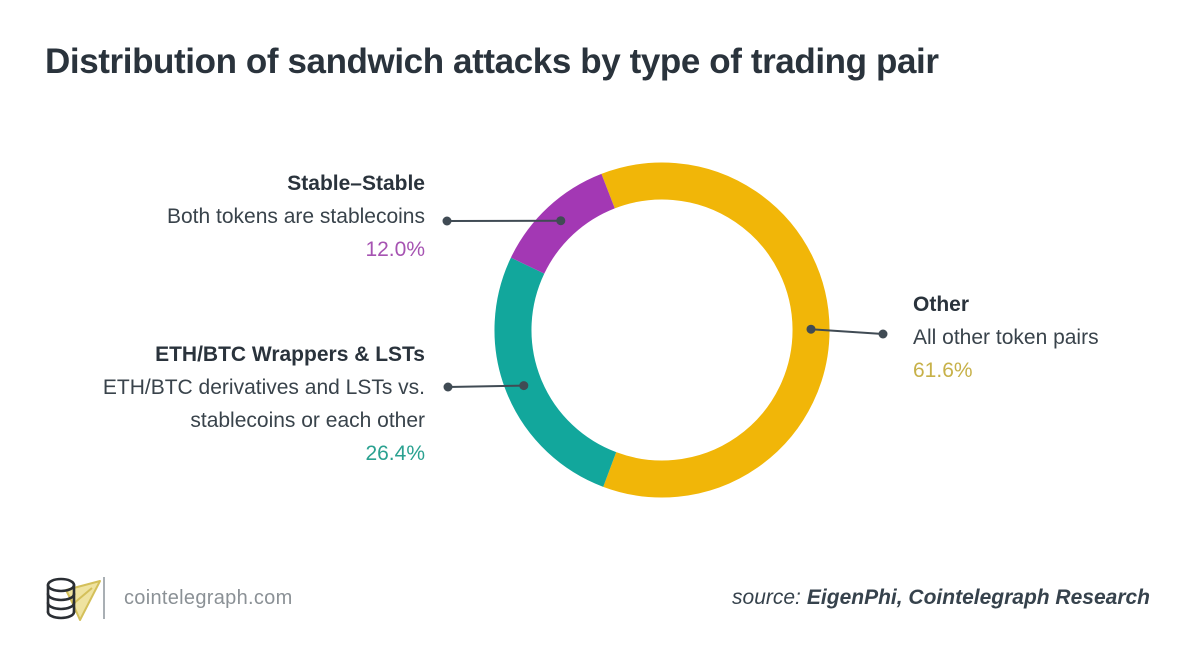 The height and width of the screenshot is (655, 1200). I want to click on segment-description-stable-stable: Both tokens are stablecoins, so click(296, 216).